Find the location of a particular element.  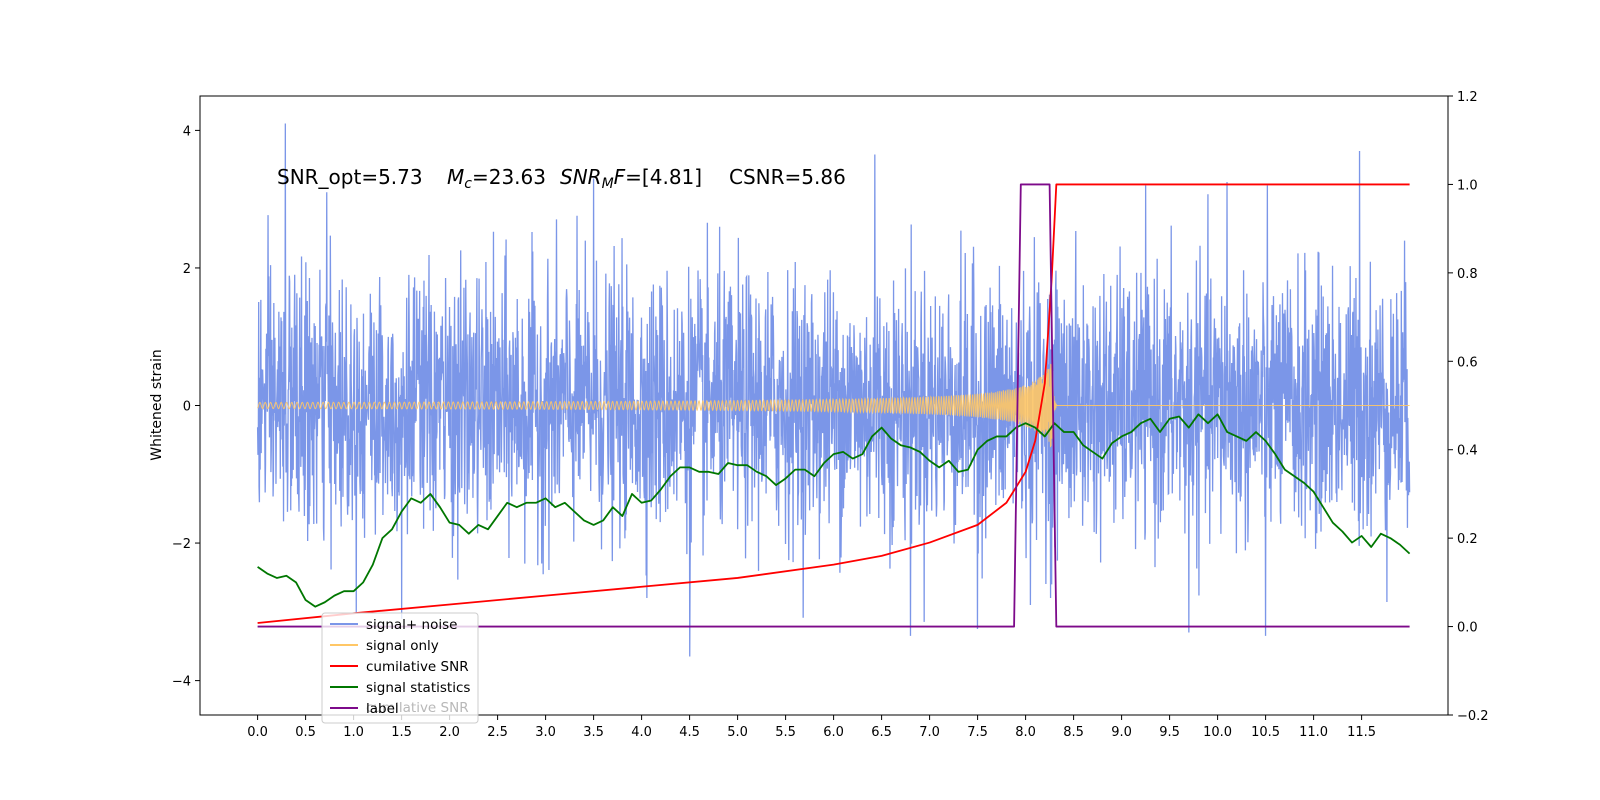

x-tick-label: 10.0 is located at coordinates (1217, 732).